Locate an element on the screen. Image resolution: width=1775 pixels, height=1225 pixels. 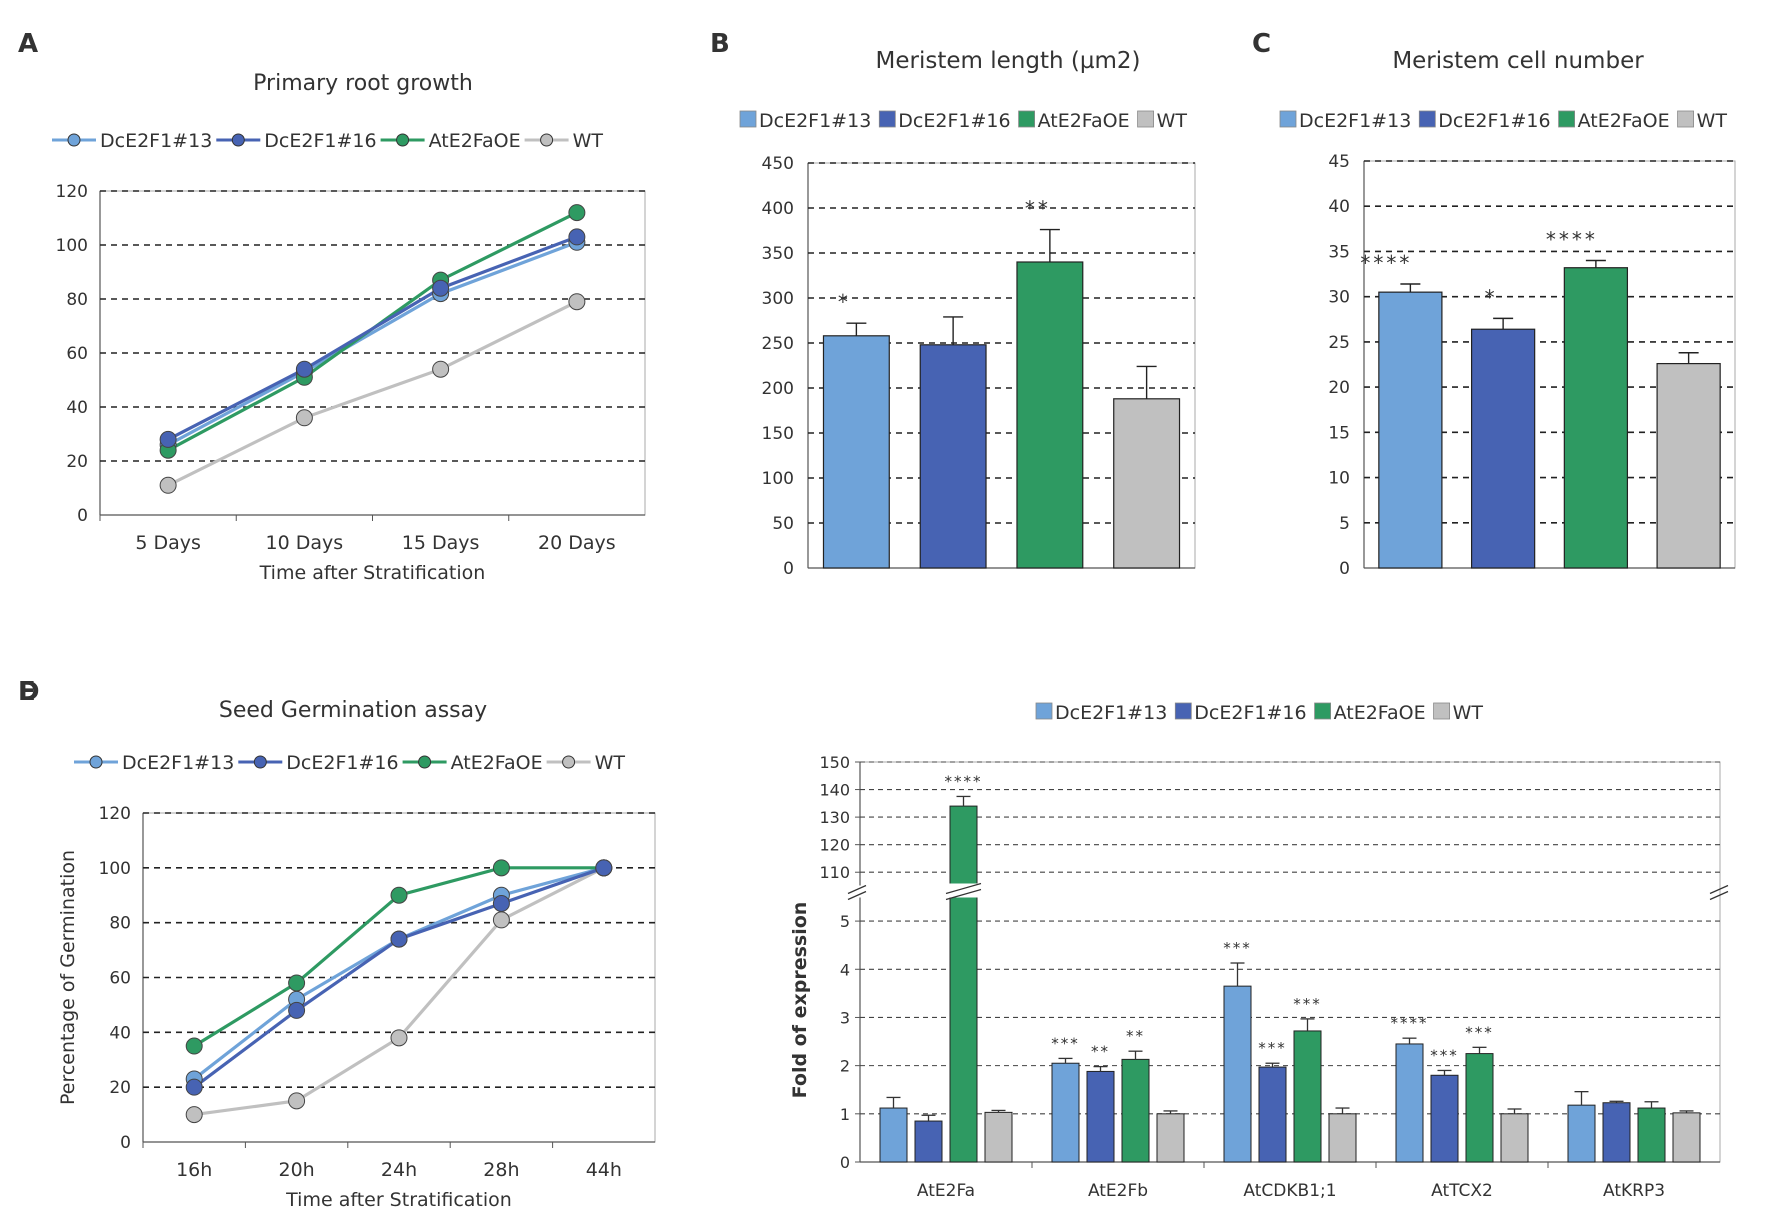
y-tick-label: 110 is located at coordinates (834, 872).